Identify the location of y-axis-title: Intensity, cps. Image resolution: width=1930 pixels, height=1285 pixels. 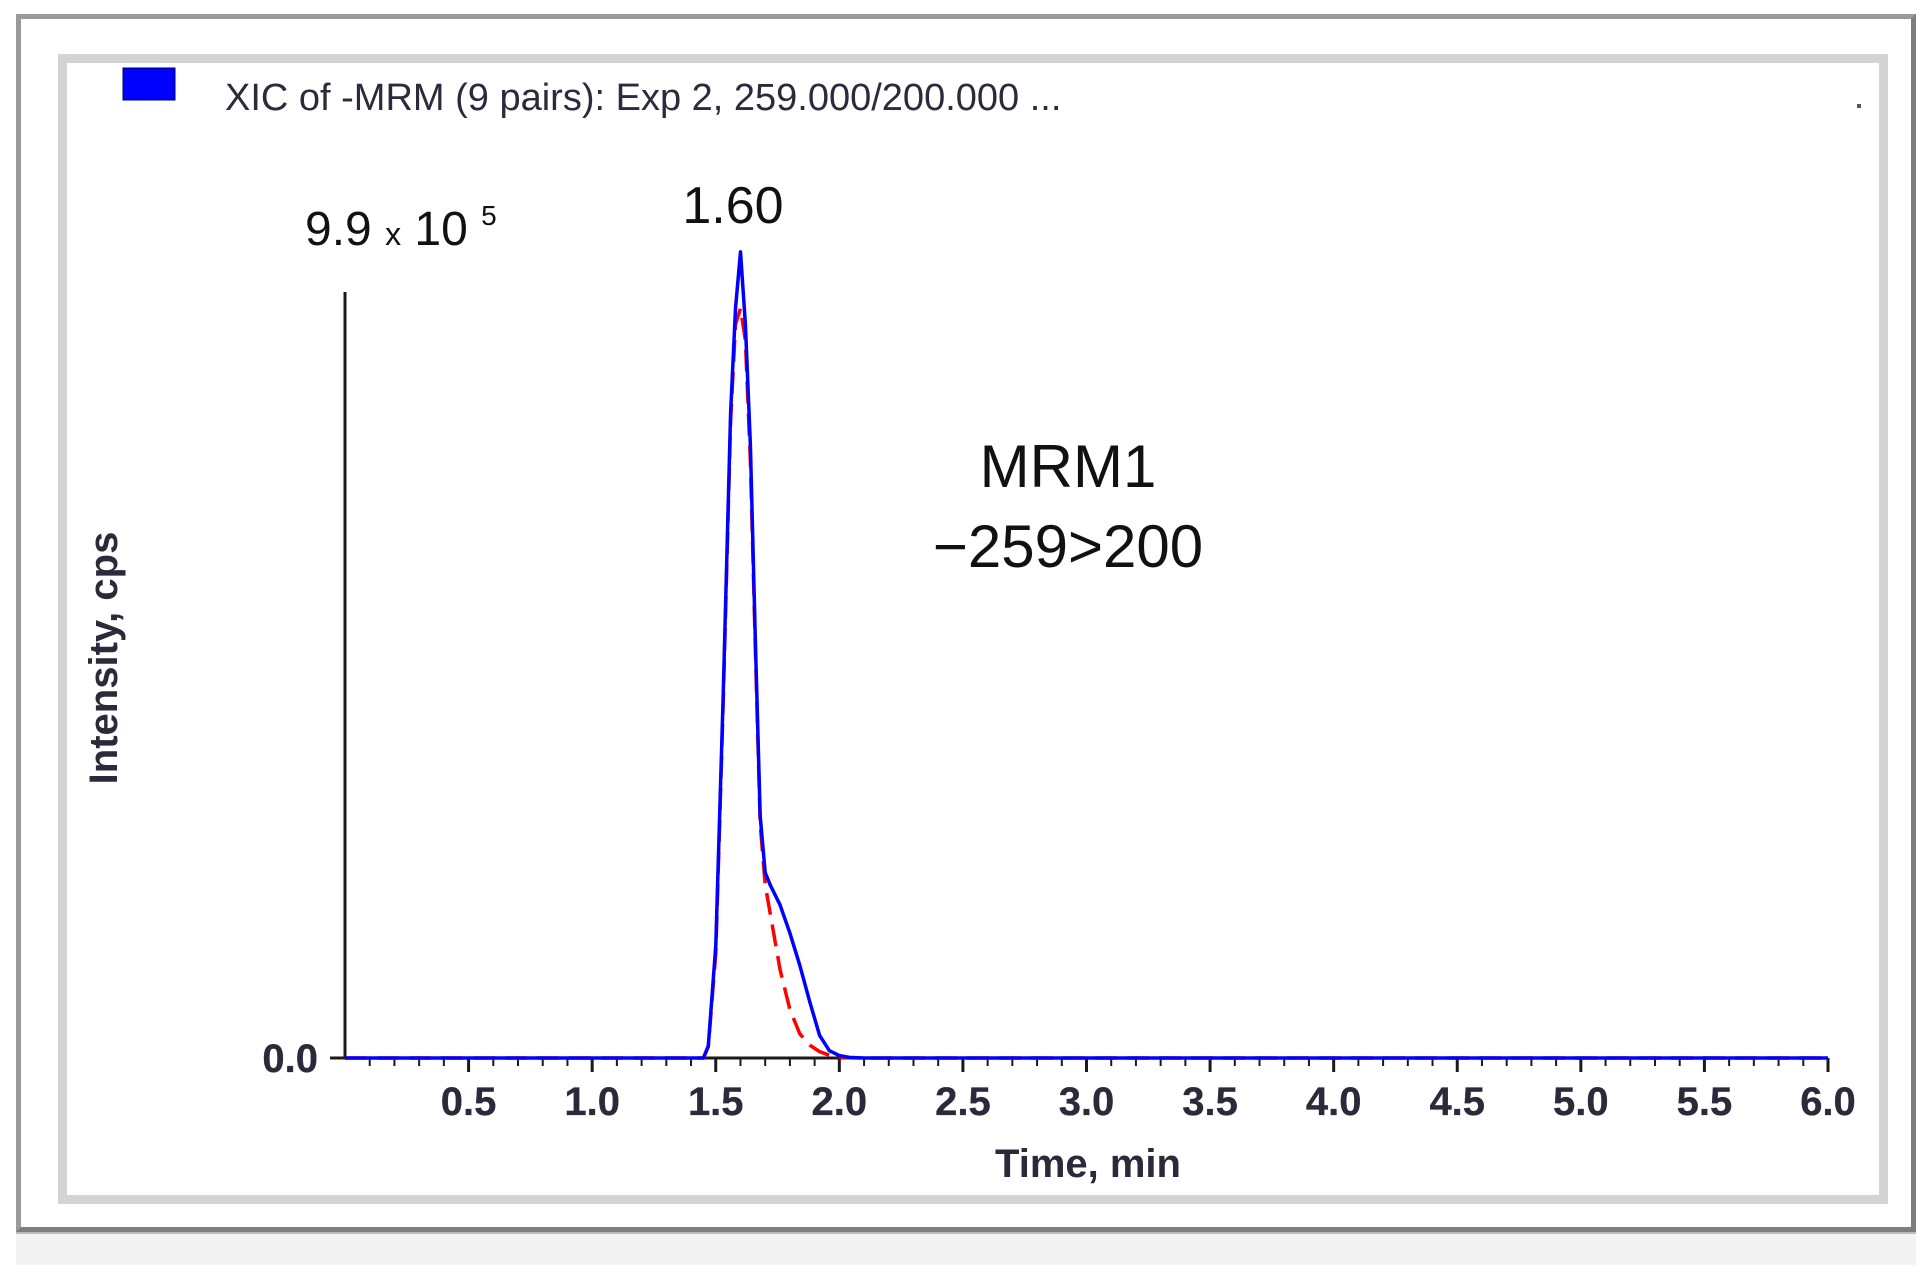
(104, 658).